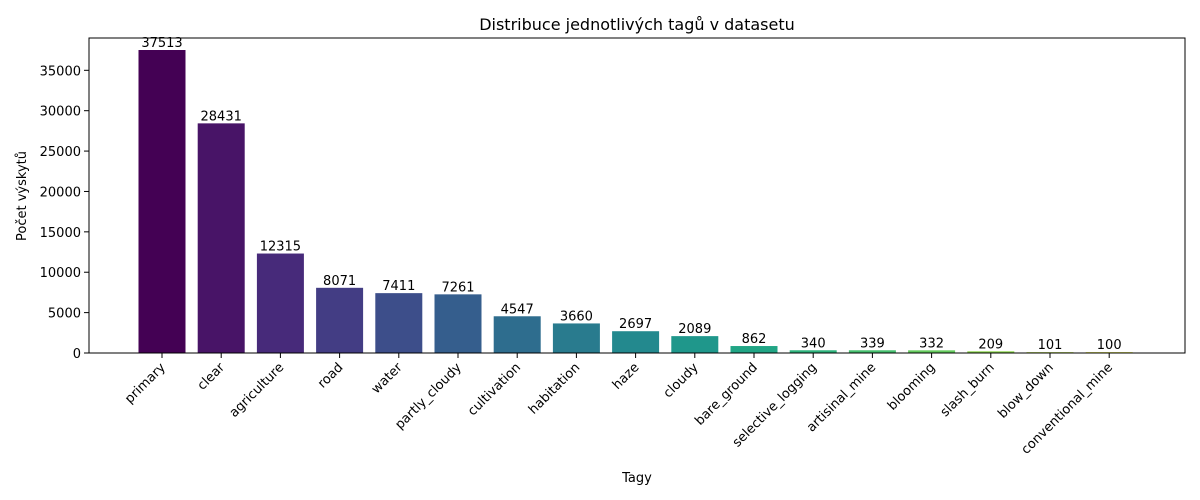  Describe the element at coordinates (257, 390) in the screenshot. I see `x-tick-label: agriculture` at that location.